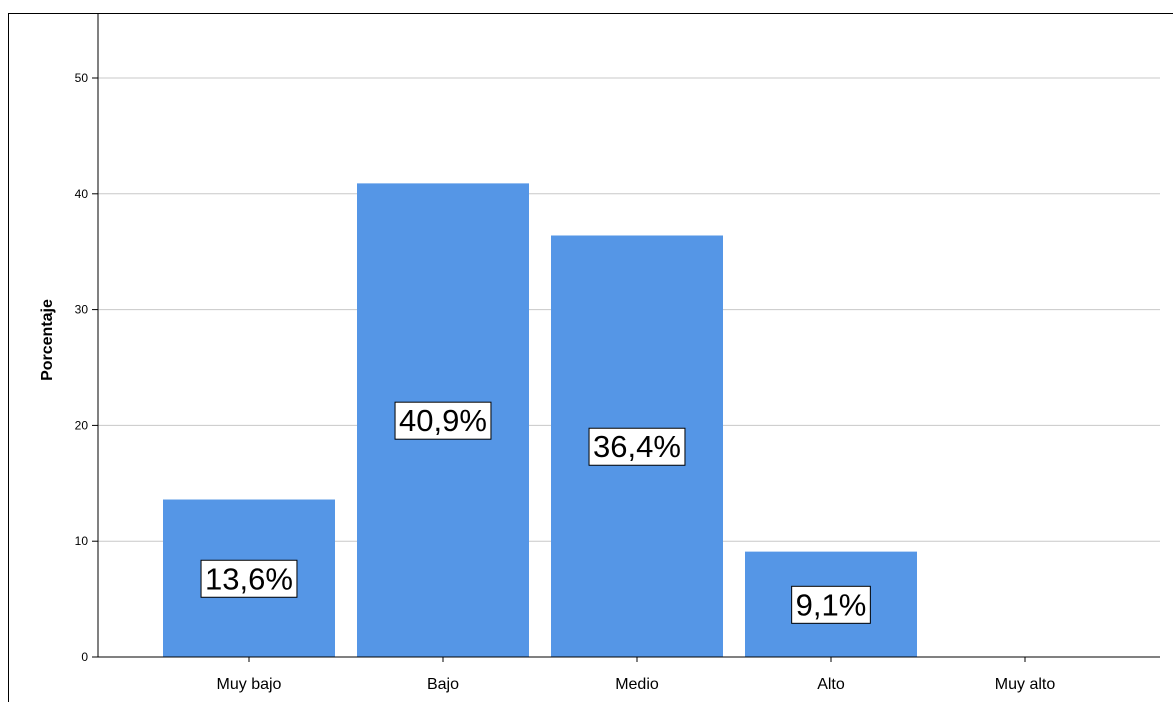  I want to click on data-label-text: 9,1%, so click(831, 604).